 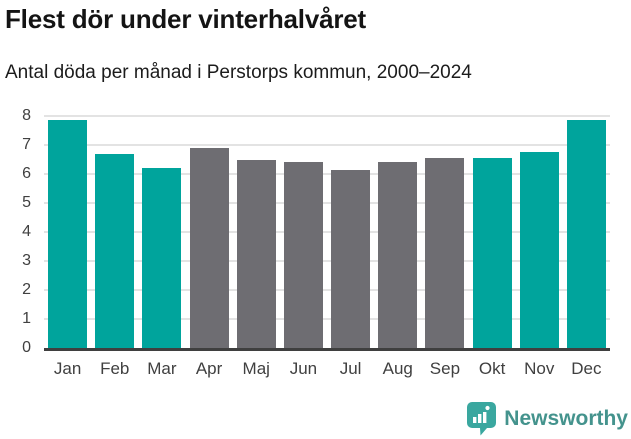 What do you see at coordinates (209, 247) in the screenshot?
I see `bar-apr` at bounding box center [209, 247].